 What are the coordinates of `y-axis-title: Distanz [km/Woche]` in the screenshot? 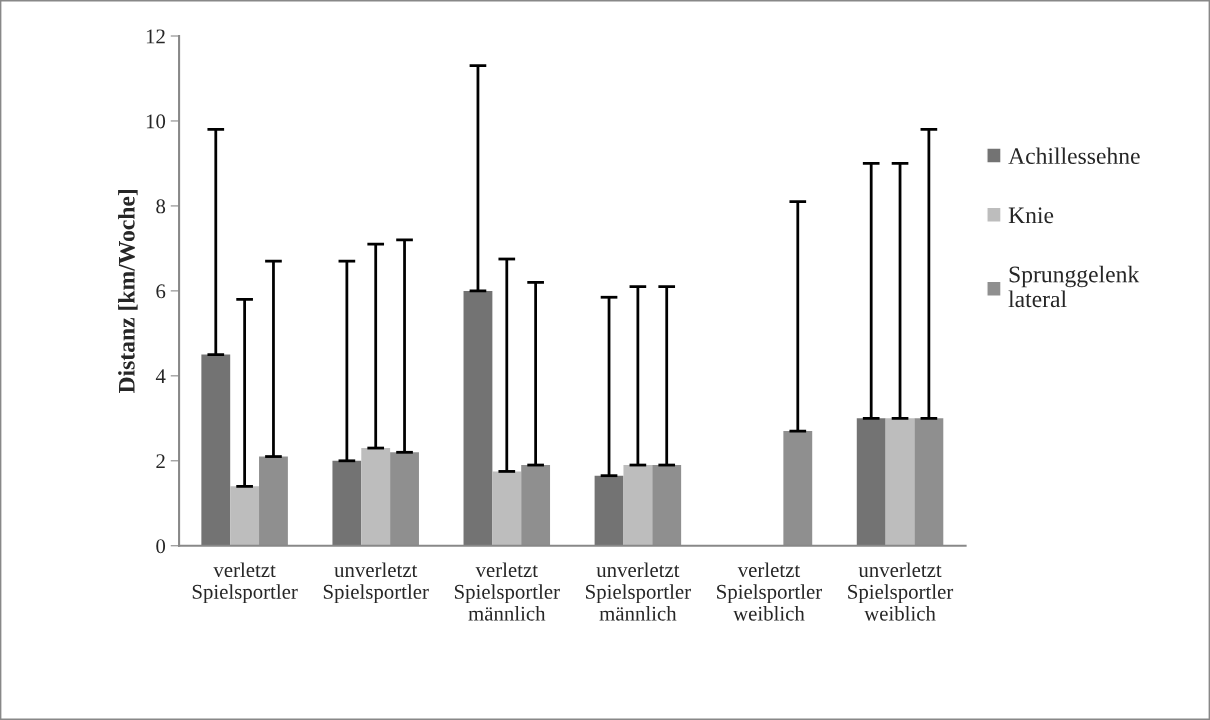 It's located at (128, 291).